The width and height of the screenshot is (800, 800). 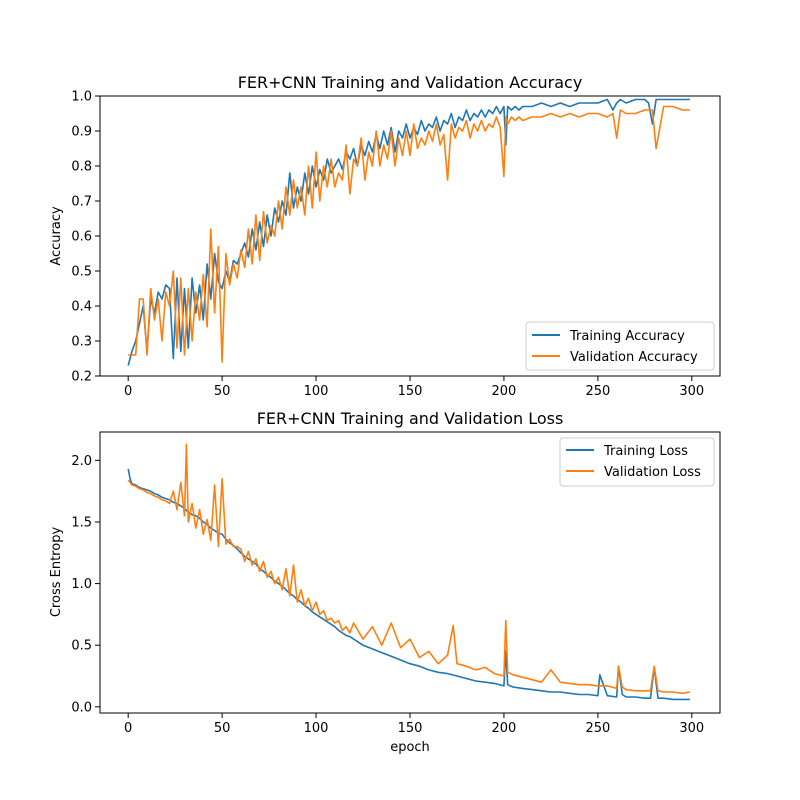 What do you see at coordinates (81, 377) in the screenshot?
I see `y-tick-label: 0.2` at bounding box center [81, 377].